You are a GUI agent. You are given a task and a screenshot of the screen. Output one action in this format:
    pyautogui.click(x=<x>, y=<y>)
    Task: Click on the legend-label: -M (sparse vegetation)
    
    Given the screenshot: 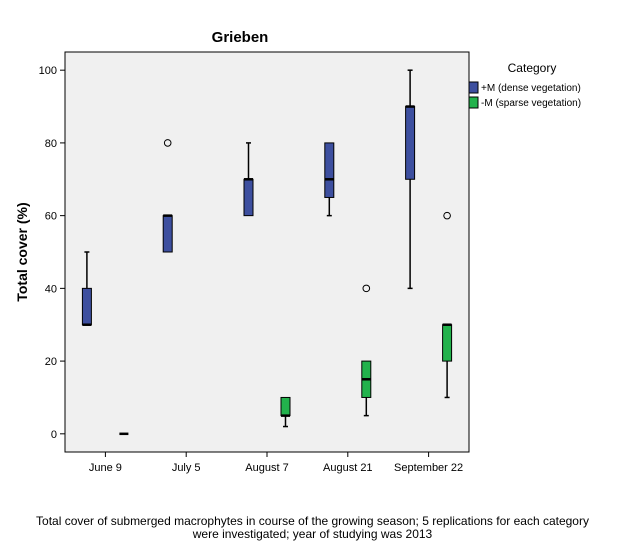 What is the action you would take?
    pyautogui.click(x=531, y=103)
    